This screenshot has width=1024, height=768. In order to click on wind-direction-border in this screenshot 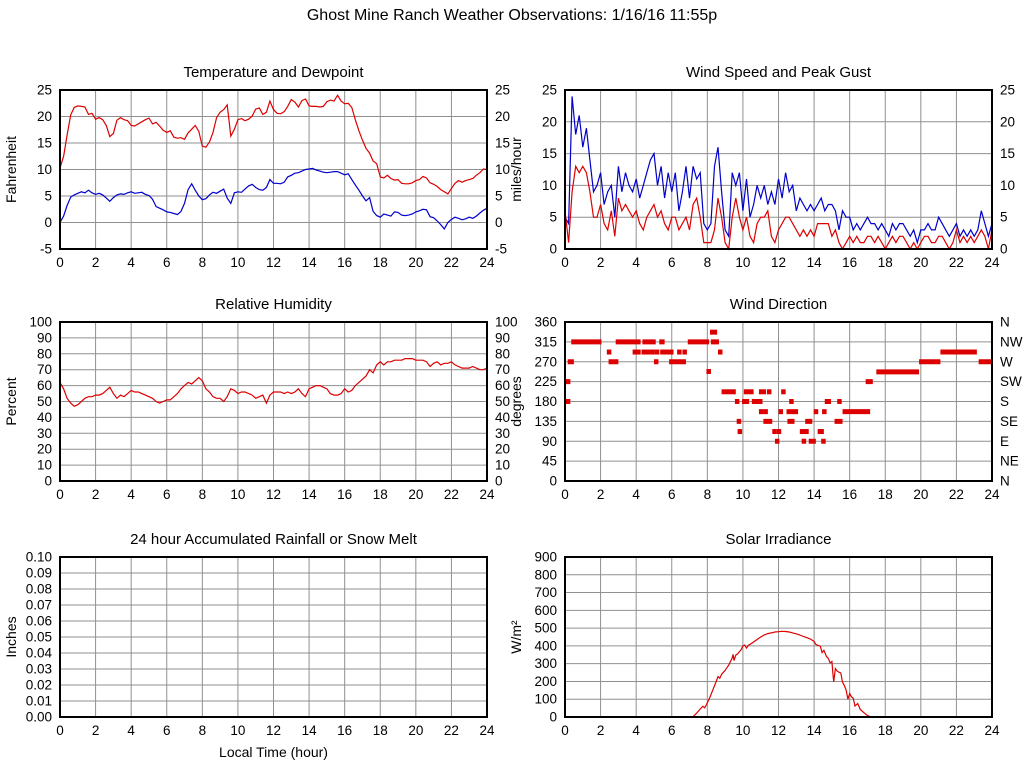, I will do `click(778, 401)`.